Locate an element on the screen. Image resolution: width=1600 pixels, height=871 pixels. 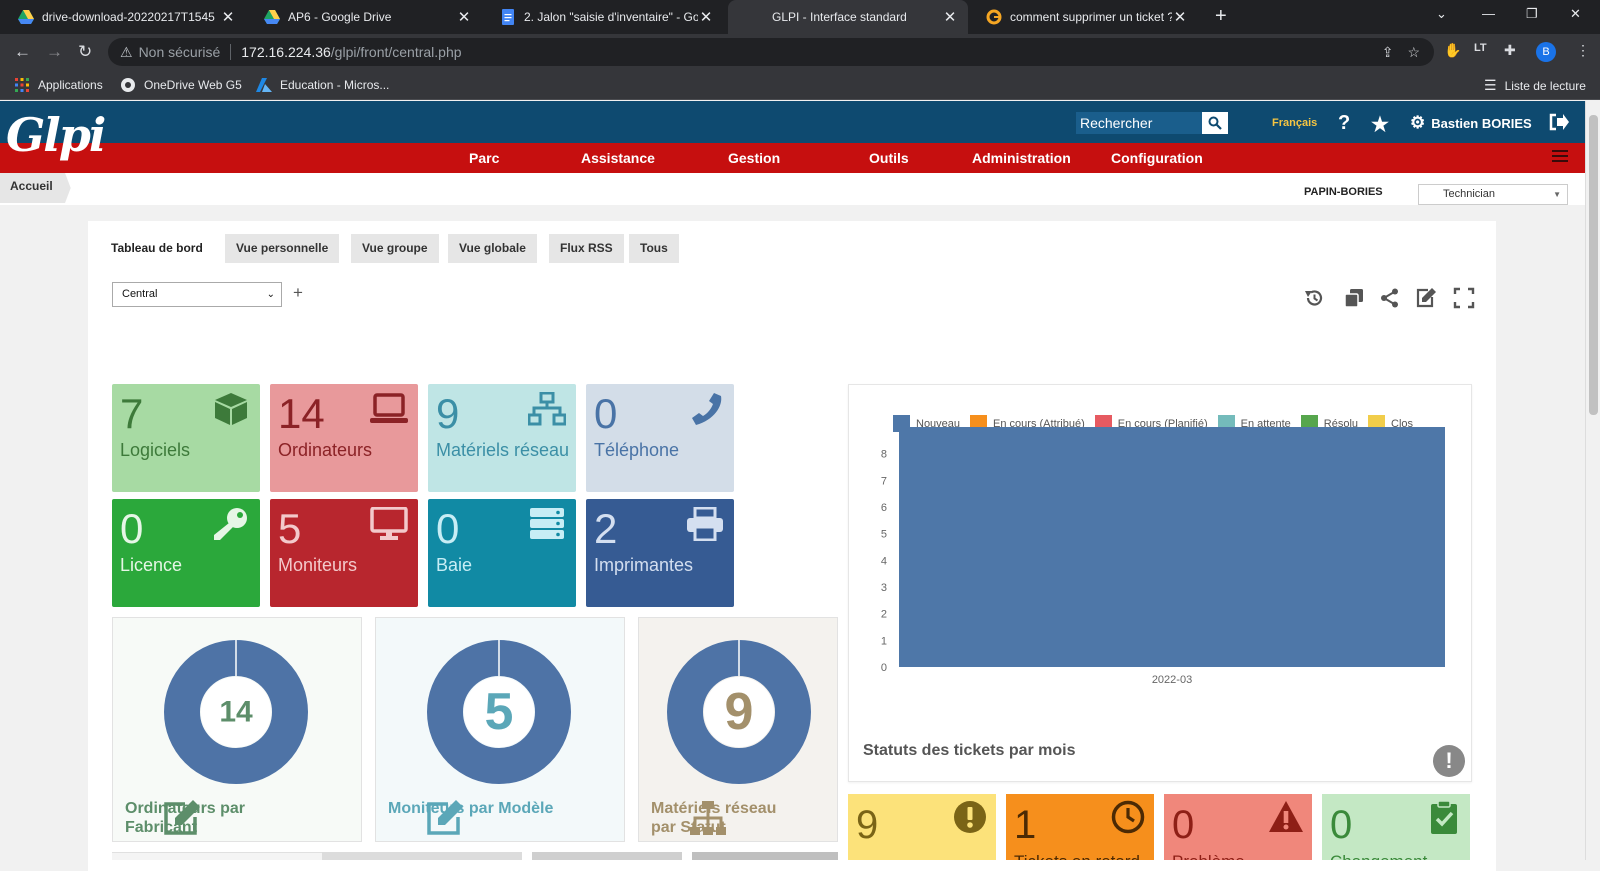
profile-select: Technician ▼ is located at coordinates (1493, 194).